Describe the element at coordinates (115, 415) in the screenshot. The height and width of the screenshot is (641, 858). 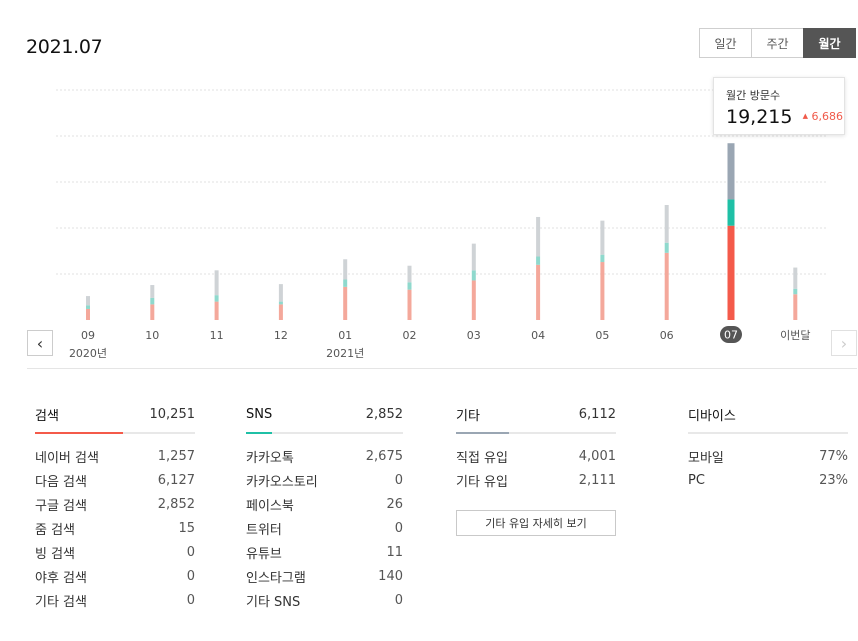
I see `search-header: 검색 10,251` at that location.